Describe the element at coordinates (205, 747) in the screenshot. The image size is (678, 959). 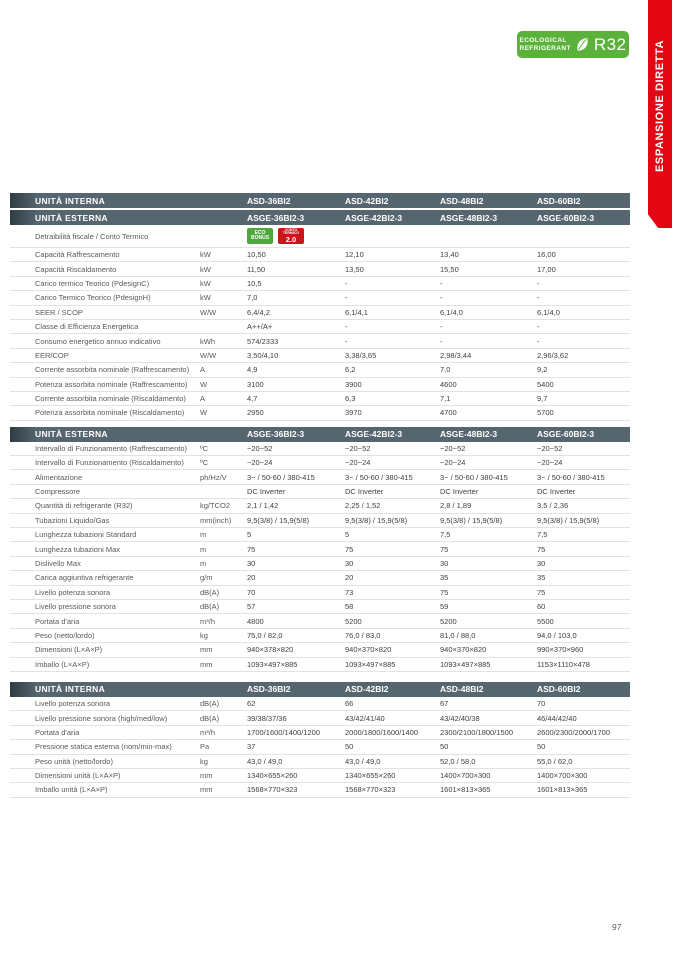
I see `row-unit: Pa` at that location.